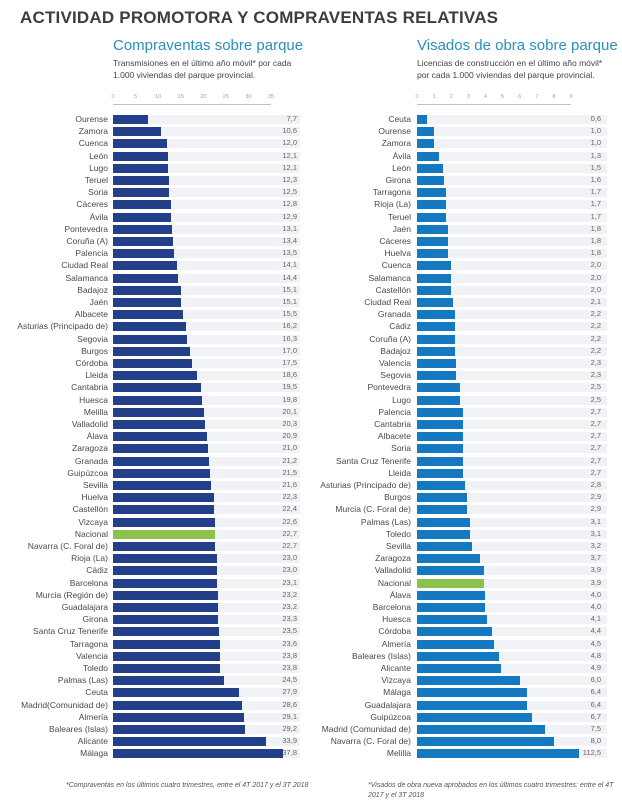  What do you see at coordinates (97, 570) in the screenshot?
I see `category-label: Cádiz` at bounding box center [97, 570].